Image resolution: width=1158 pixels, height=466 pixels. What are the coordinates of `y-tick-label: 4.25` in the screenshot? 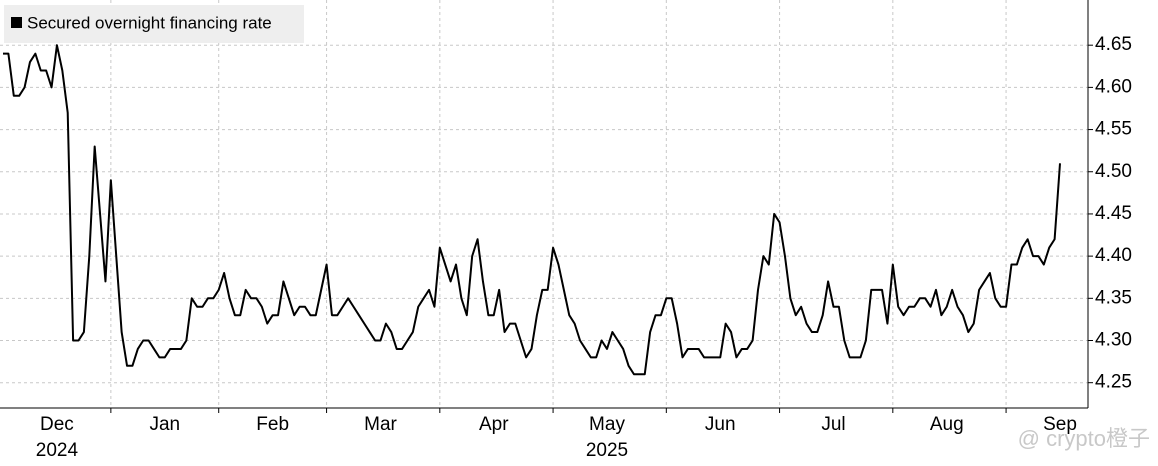 It's located at (1113, 382).